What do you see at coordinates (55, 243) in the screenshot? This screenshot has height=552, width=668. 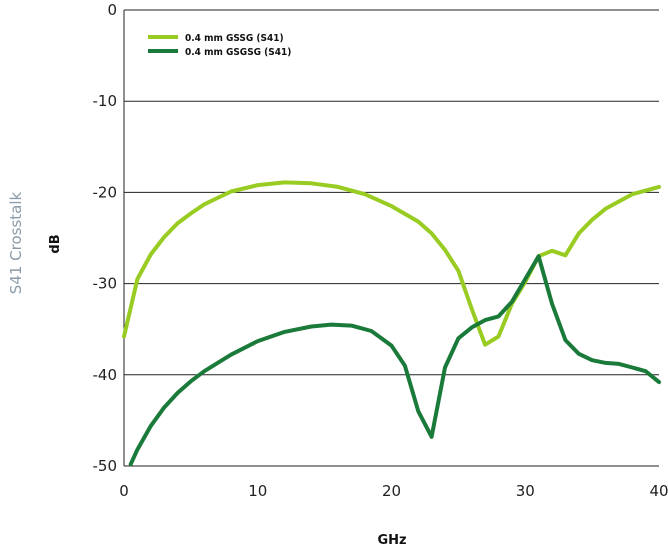 I see `y-axis-title: dB` at bounding box center [55, 243].